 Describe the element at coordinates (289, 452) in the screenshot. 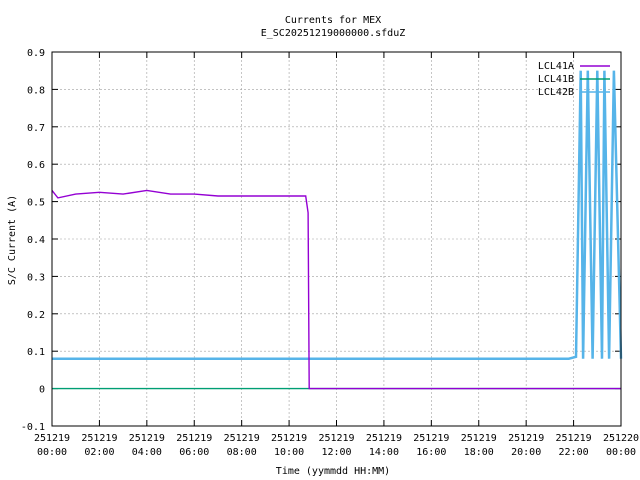

I see `x-tick-time: 10:00` at that location.